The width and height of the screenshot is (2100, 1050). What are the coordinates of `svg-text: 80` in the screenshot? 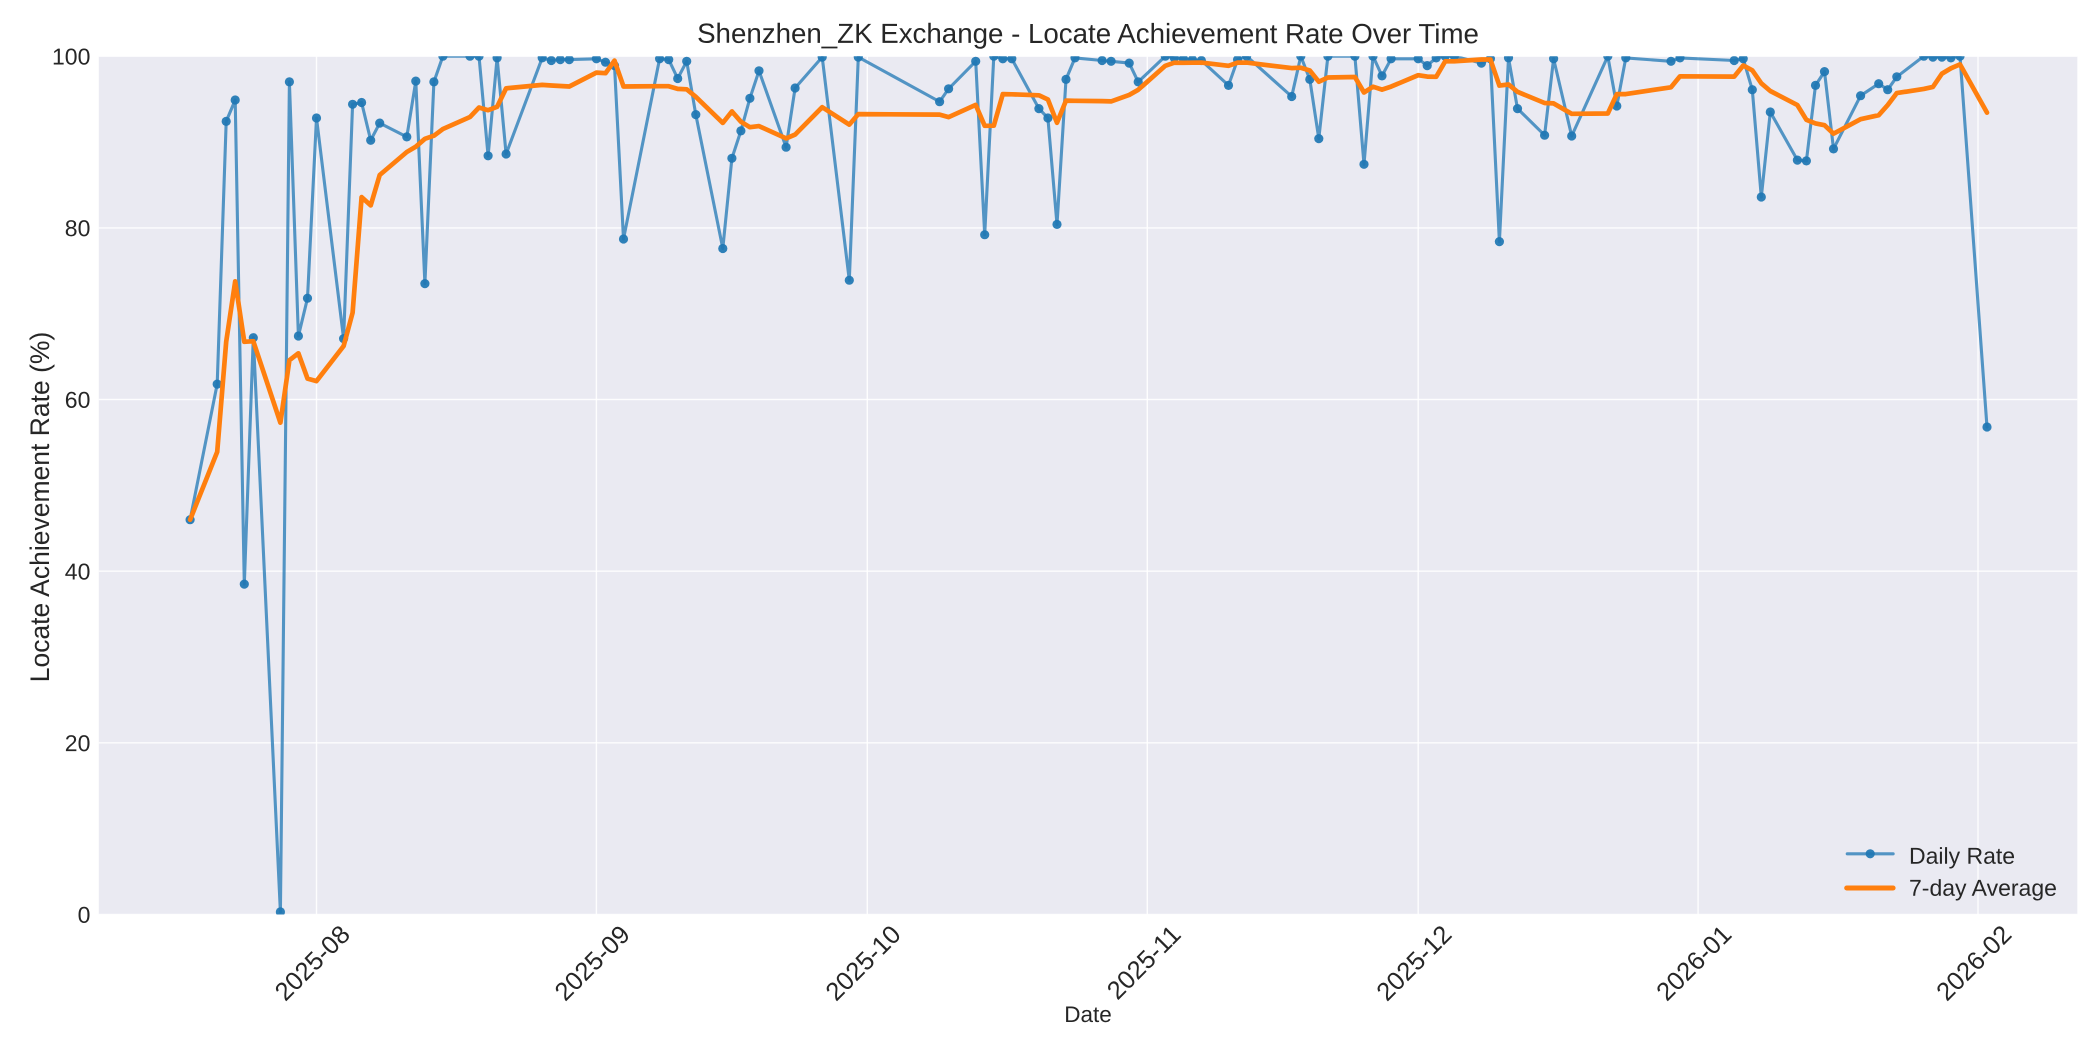 It's located at (78, 228).